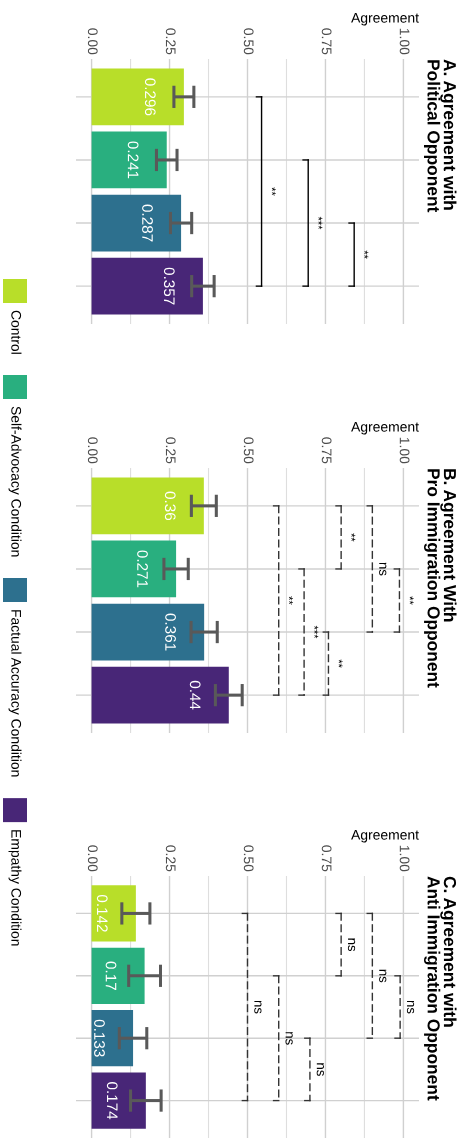 This screenshot has width=475, height=1139. I want to click on data-label: 0.142, so click(102, 913).